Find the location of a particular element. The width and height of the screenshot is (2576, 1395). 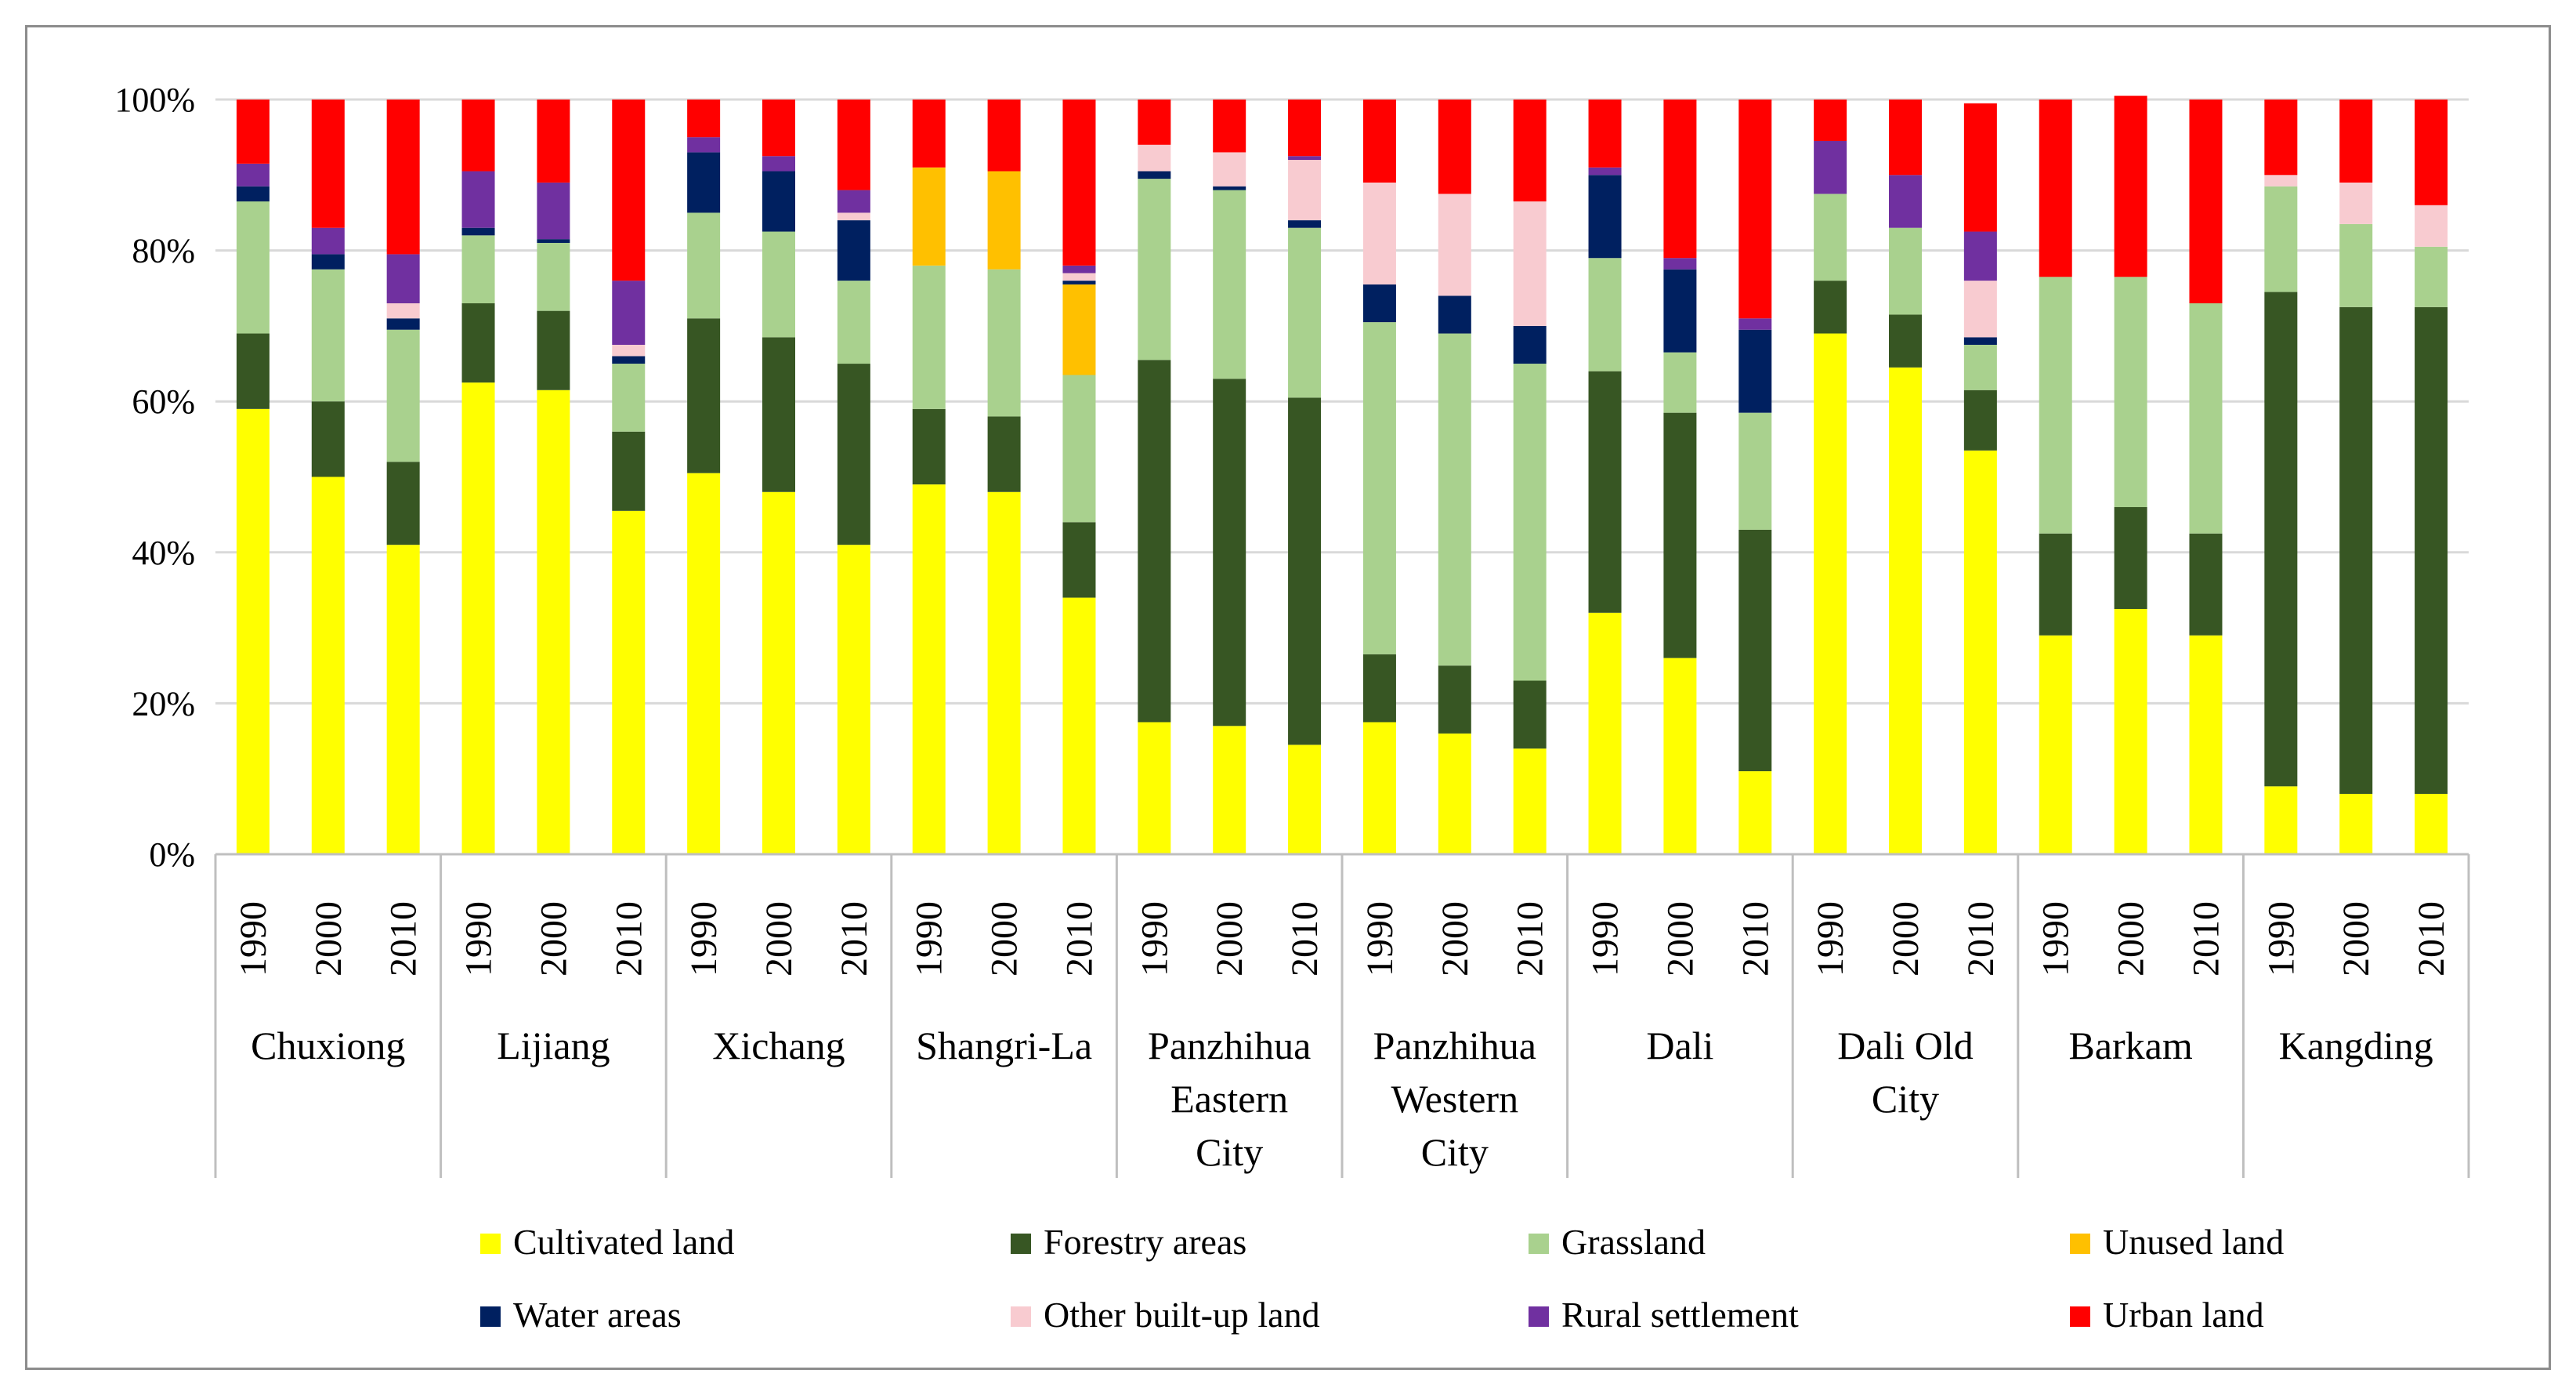

legend-item: Urban land is located at coordinates (2167, 1315).